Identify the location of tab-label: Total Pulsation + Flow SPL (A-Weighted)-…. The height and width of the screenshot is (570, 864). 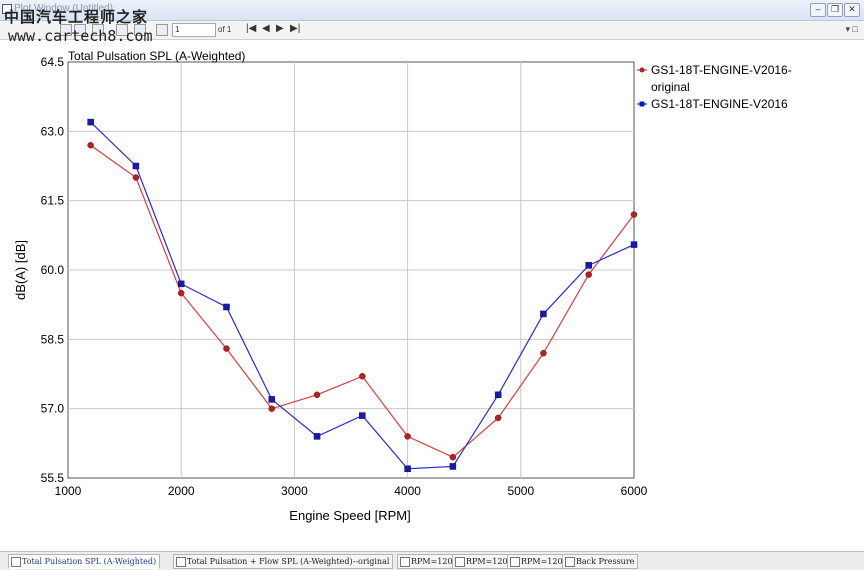
(288, 561).